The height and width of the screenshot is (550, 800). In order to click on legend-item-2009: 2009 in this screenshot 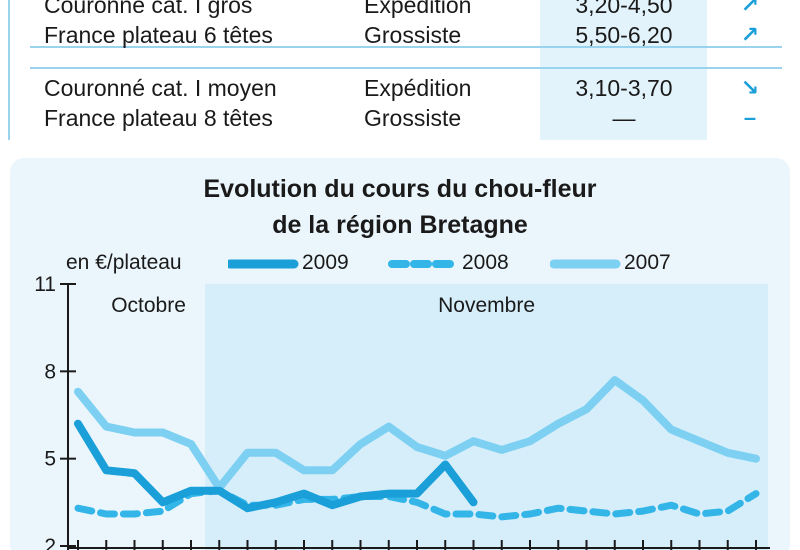, I will do `click(287, 263)`.